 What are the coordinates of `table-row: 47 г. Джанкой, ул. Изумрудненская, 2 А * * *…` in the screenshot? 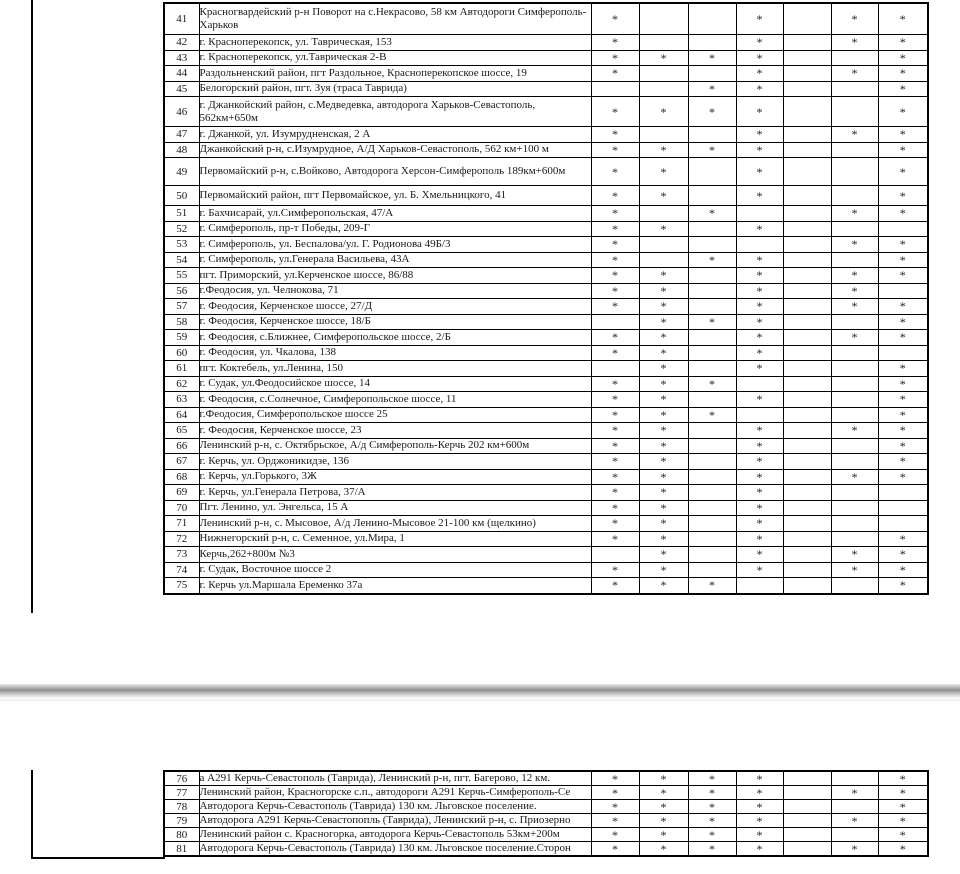 It's located at (546, 134).